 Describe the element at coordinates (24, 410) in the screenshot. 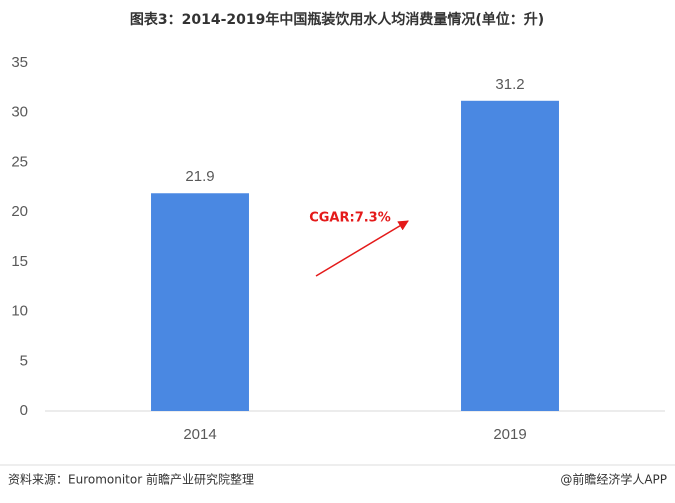

I see `y-tick-label: 0` at that location.